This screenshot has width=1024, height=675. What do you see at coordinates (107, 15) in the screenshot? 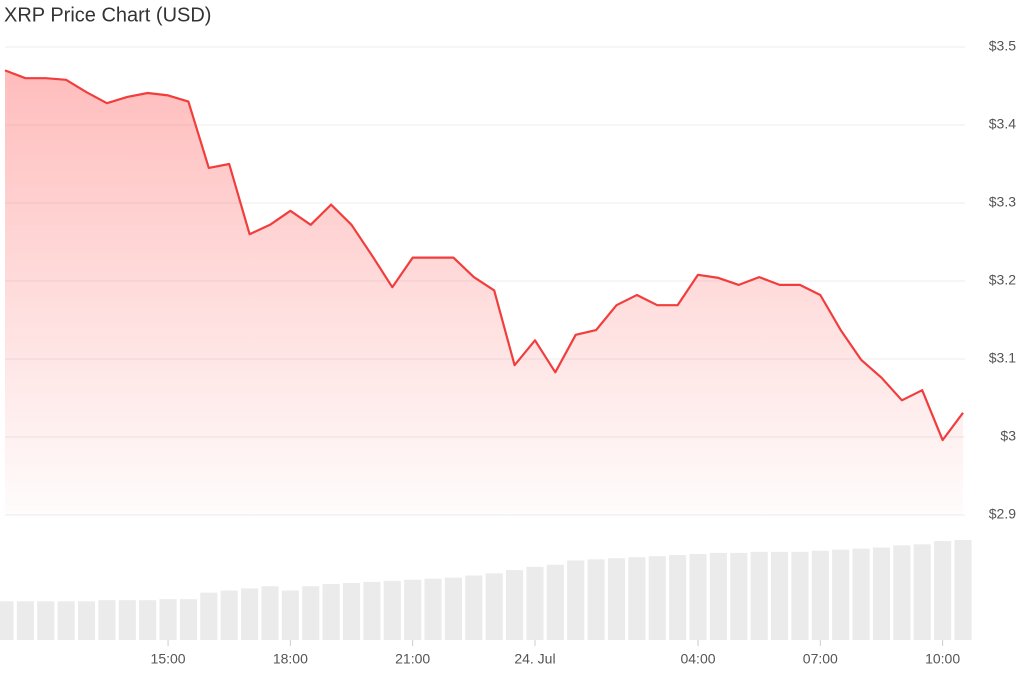
I see `chart-title: XRP Price Chart (USD)` at bounding box center [107, 15].